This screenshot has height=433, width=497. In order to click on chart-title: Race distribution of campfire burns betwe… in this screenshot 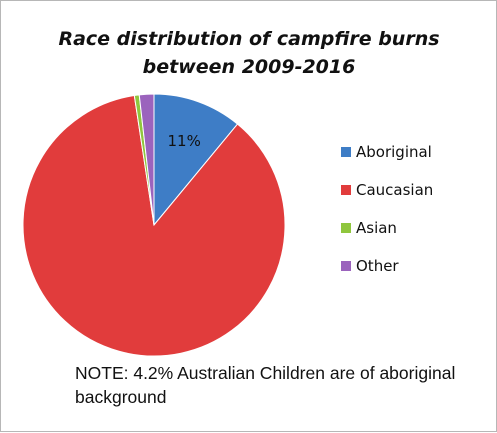, I will do `click(248, 53)`.